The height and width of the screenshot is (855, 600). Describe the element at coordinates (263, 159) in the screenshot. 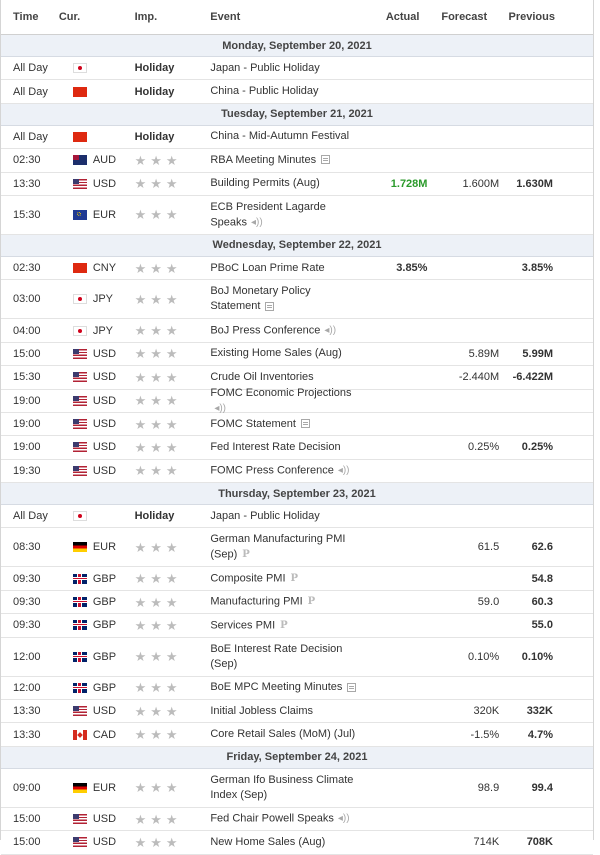

I see `event-name: RBA Meeting Minutes` at that location.